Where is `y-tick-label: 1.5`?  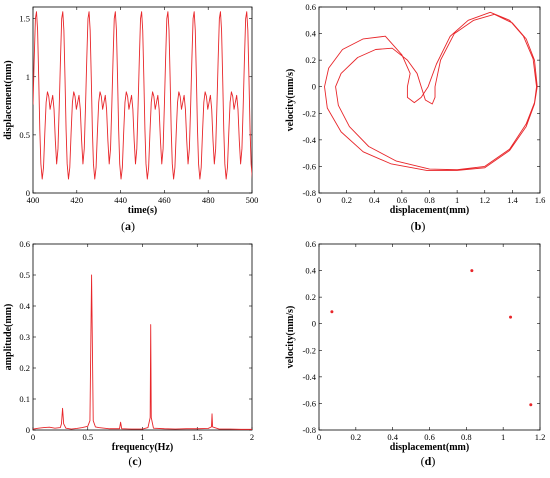
y-tick-label: 1.5 is located at coordinates (24, 19).